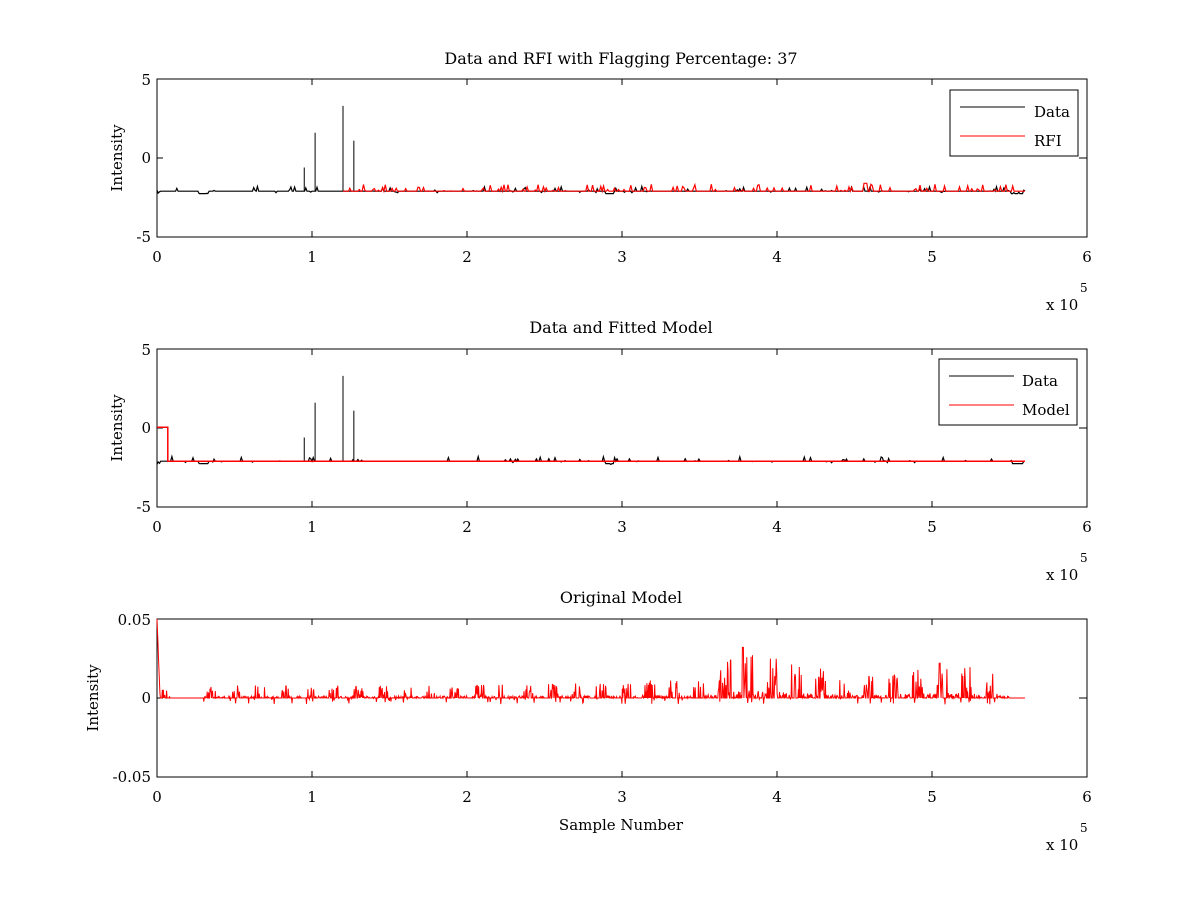  I want to click on subplot-1-ylabel: Intensity, so click(117, 158).